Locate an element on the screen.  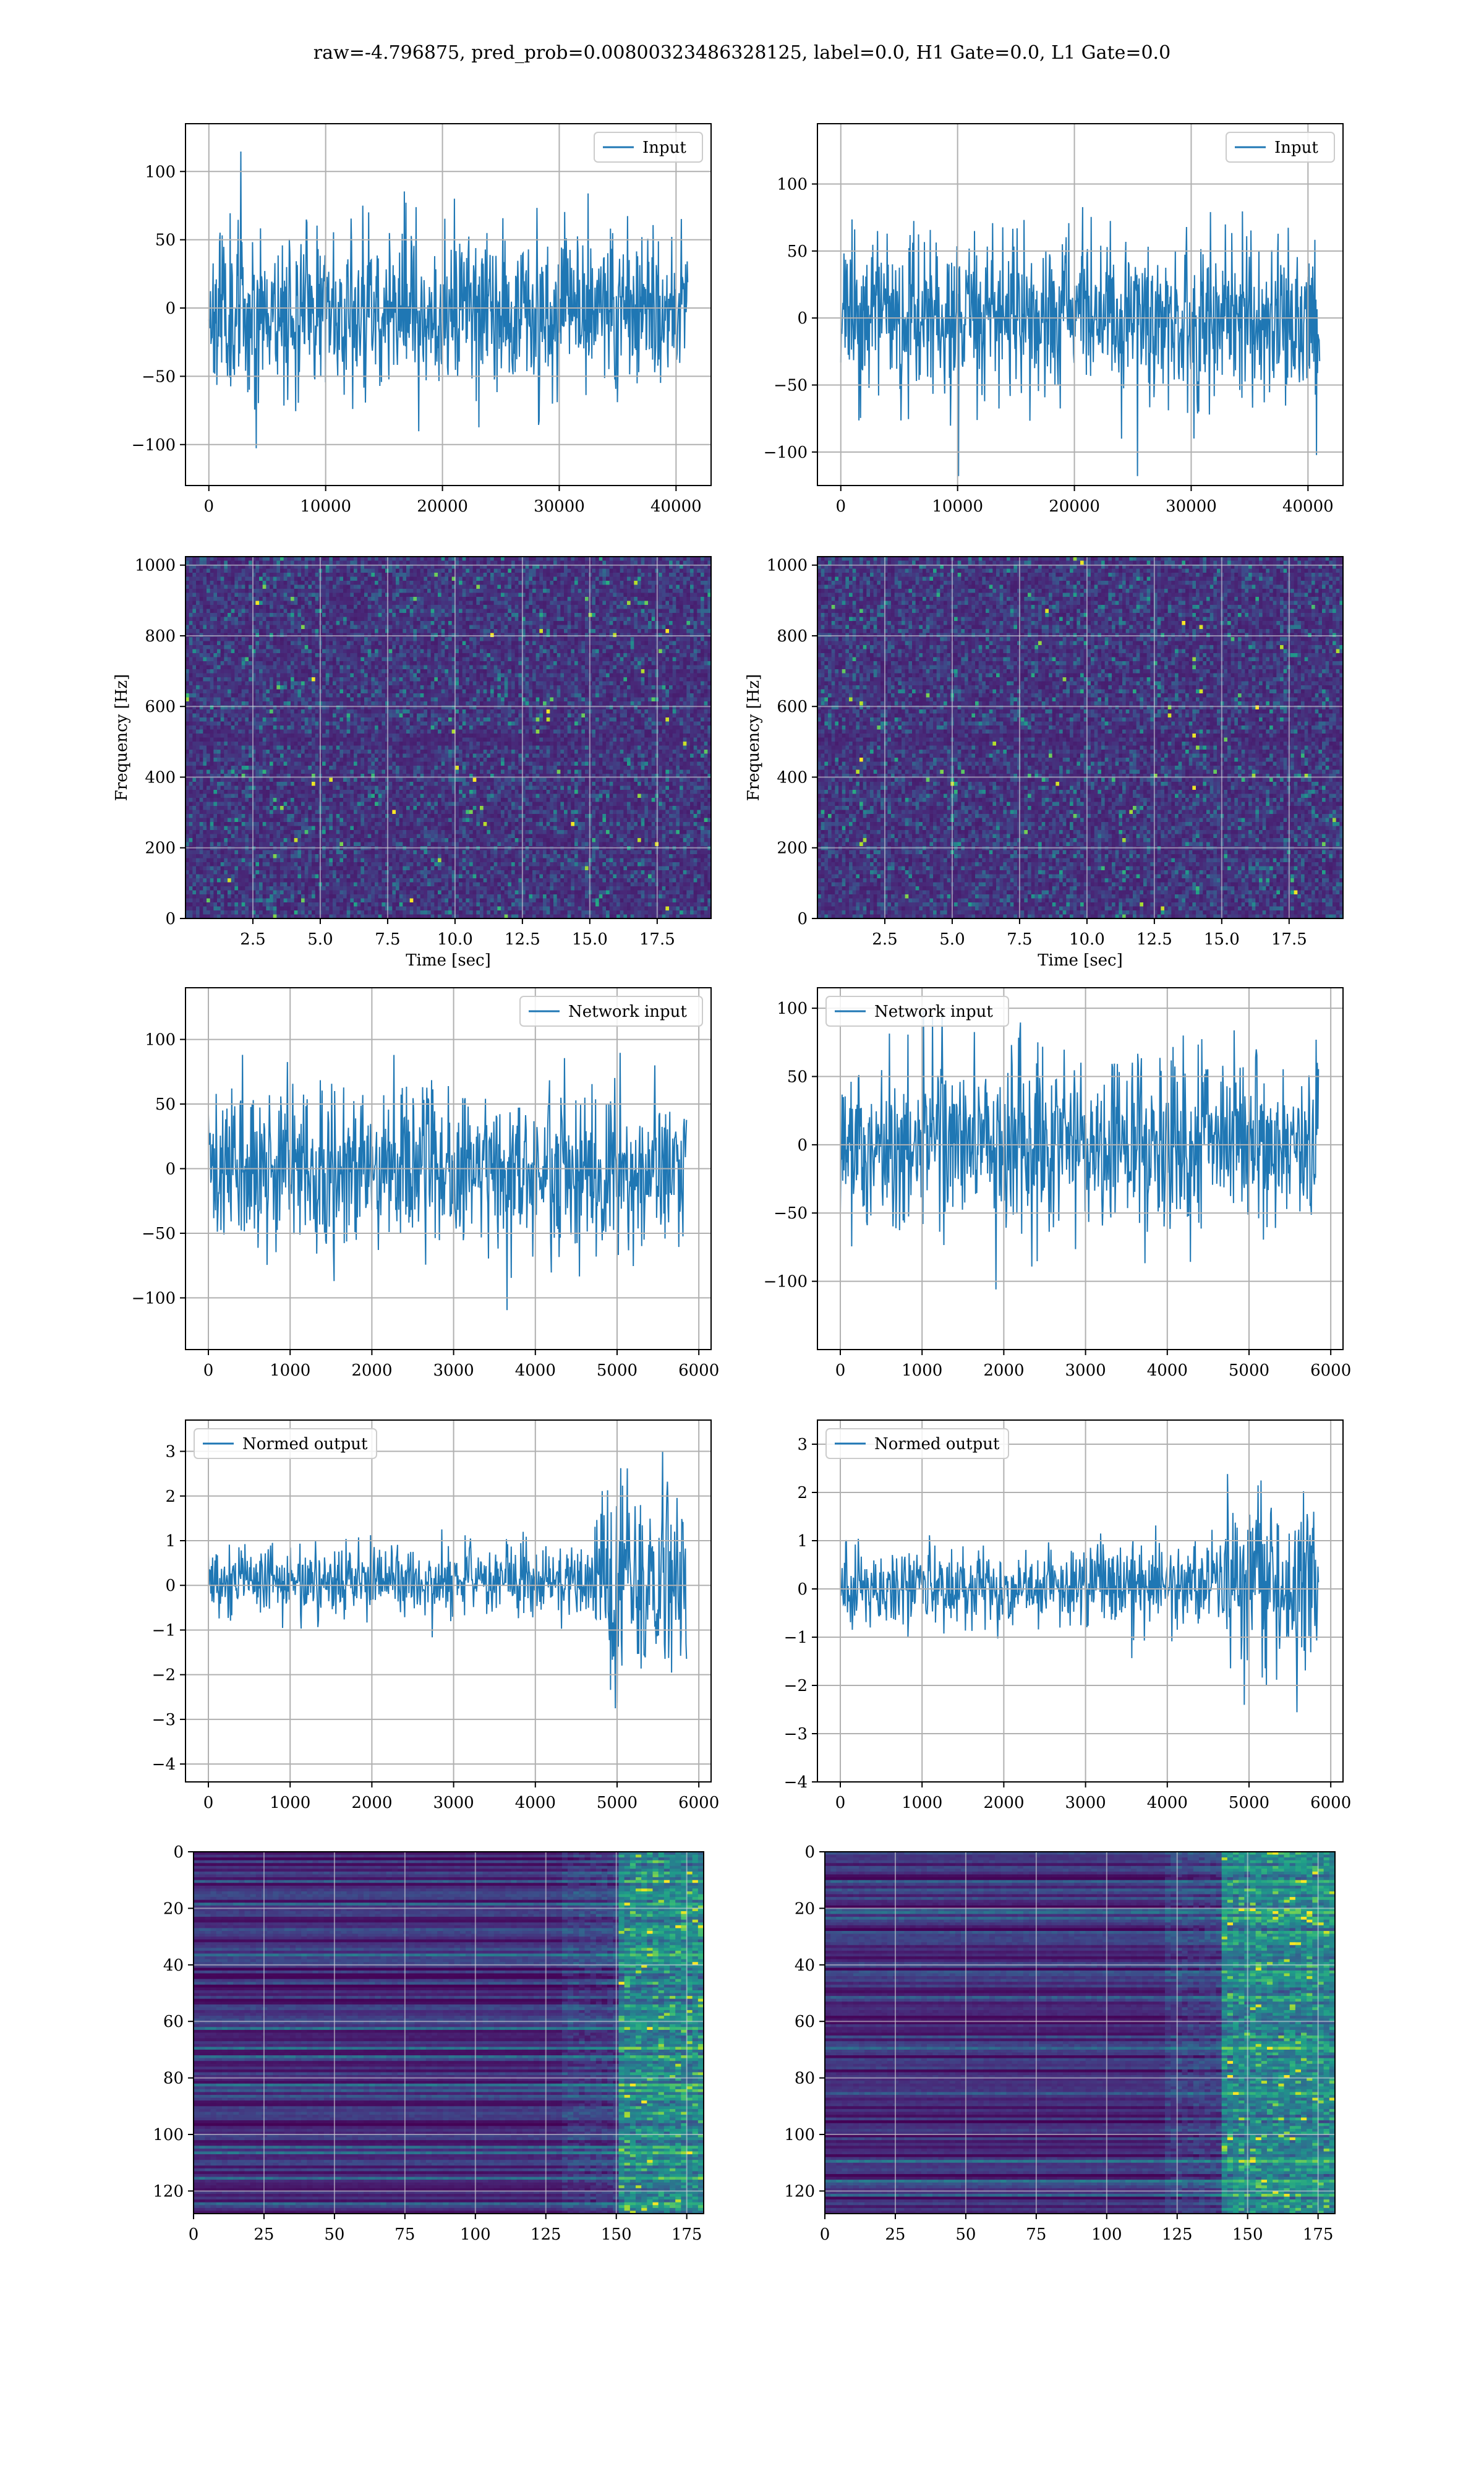
x-tick-label: 20000 is located at coordinates (1074, 506).